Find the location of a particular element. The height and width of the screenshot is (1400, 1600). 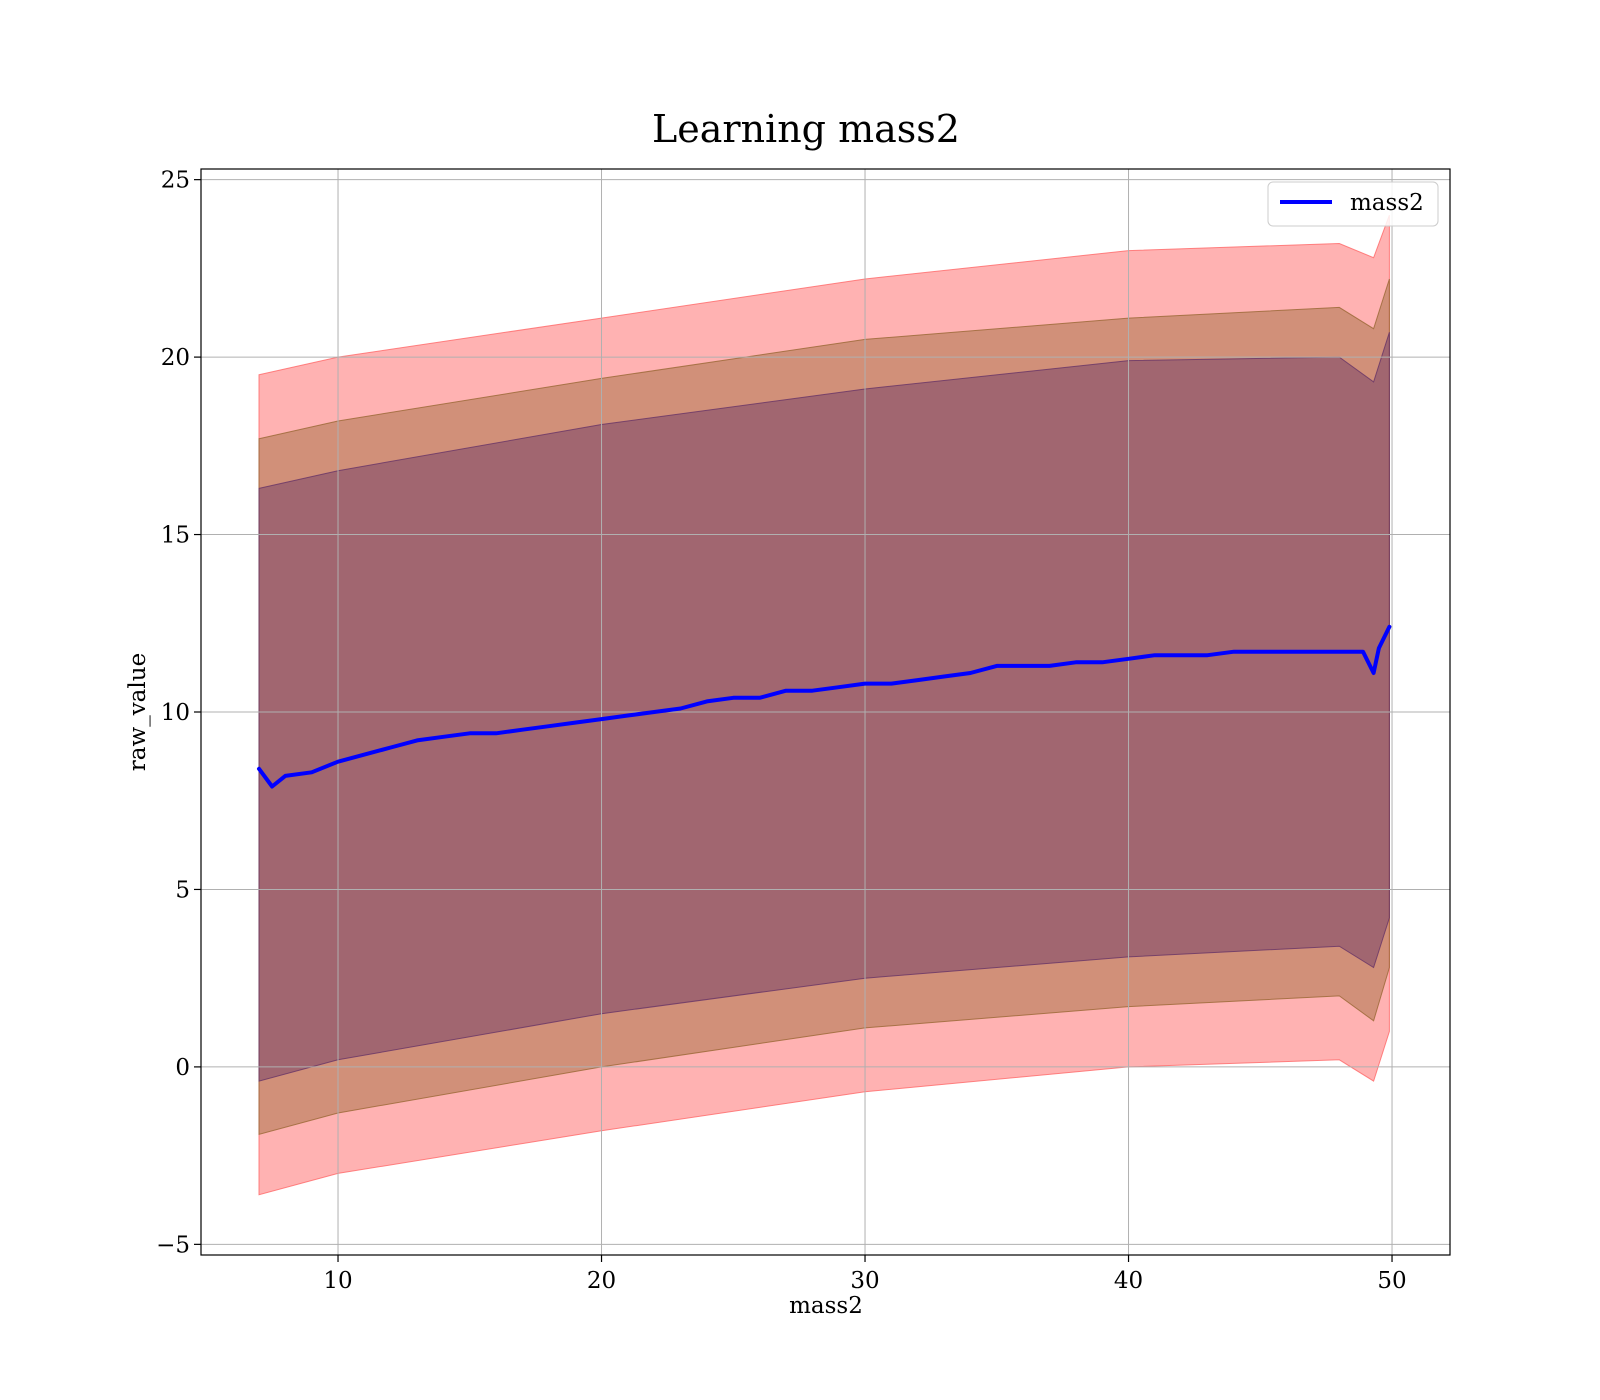

y-axis-label: raw_value is located at coordinates (138, 712).